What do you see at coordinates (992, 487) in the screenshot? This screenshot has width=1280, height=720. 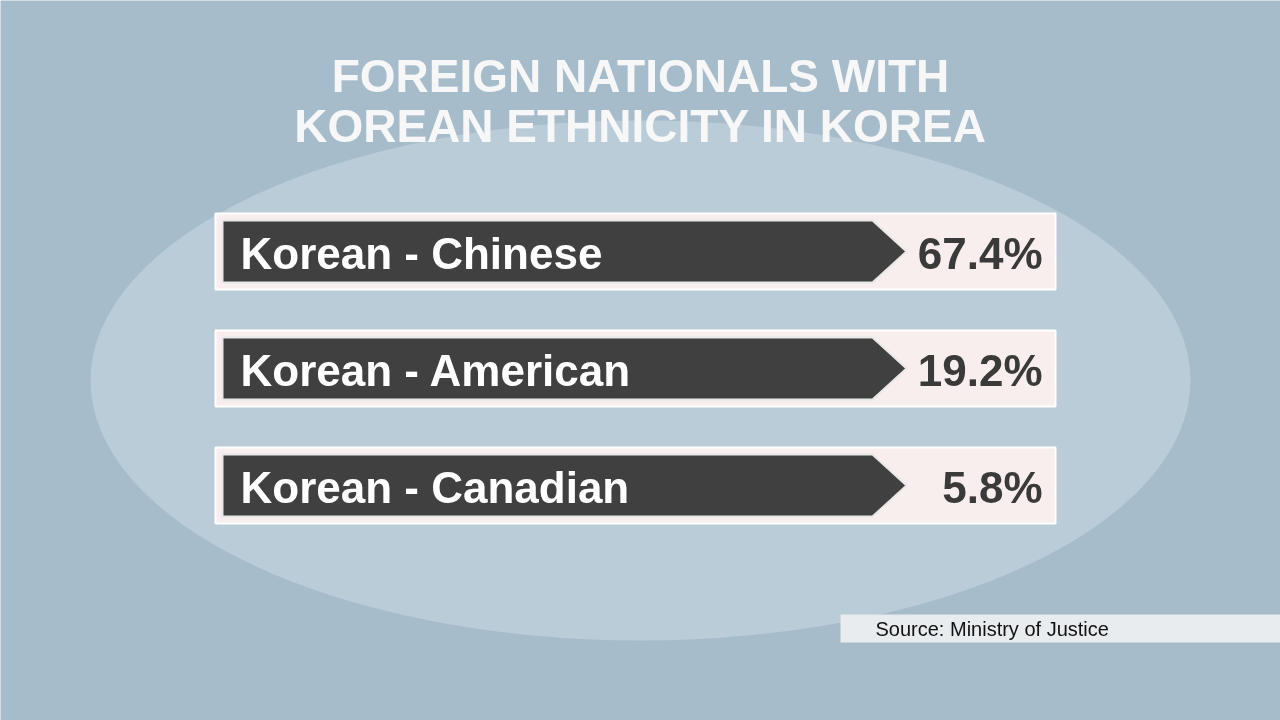 I see `data-label: 5.8%` at bounding box center [992, 487].